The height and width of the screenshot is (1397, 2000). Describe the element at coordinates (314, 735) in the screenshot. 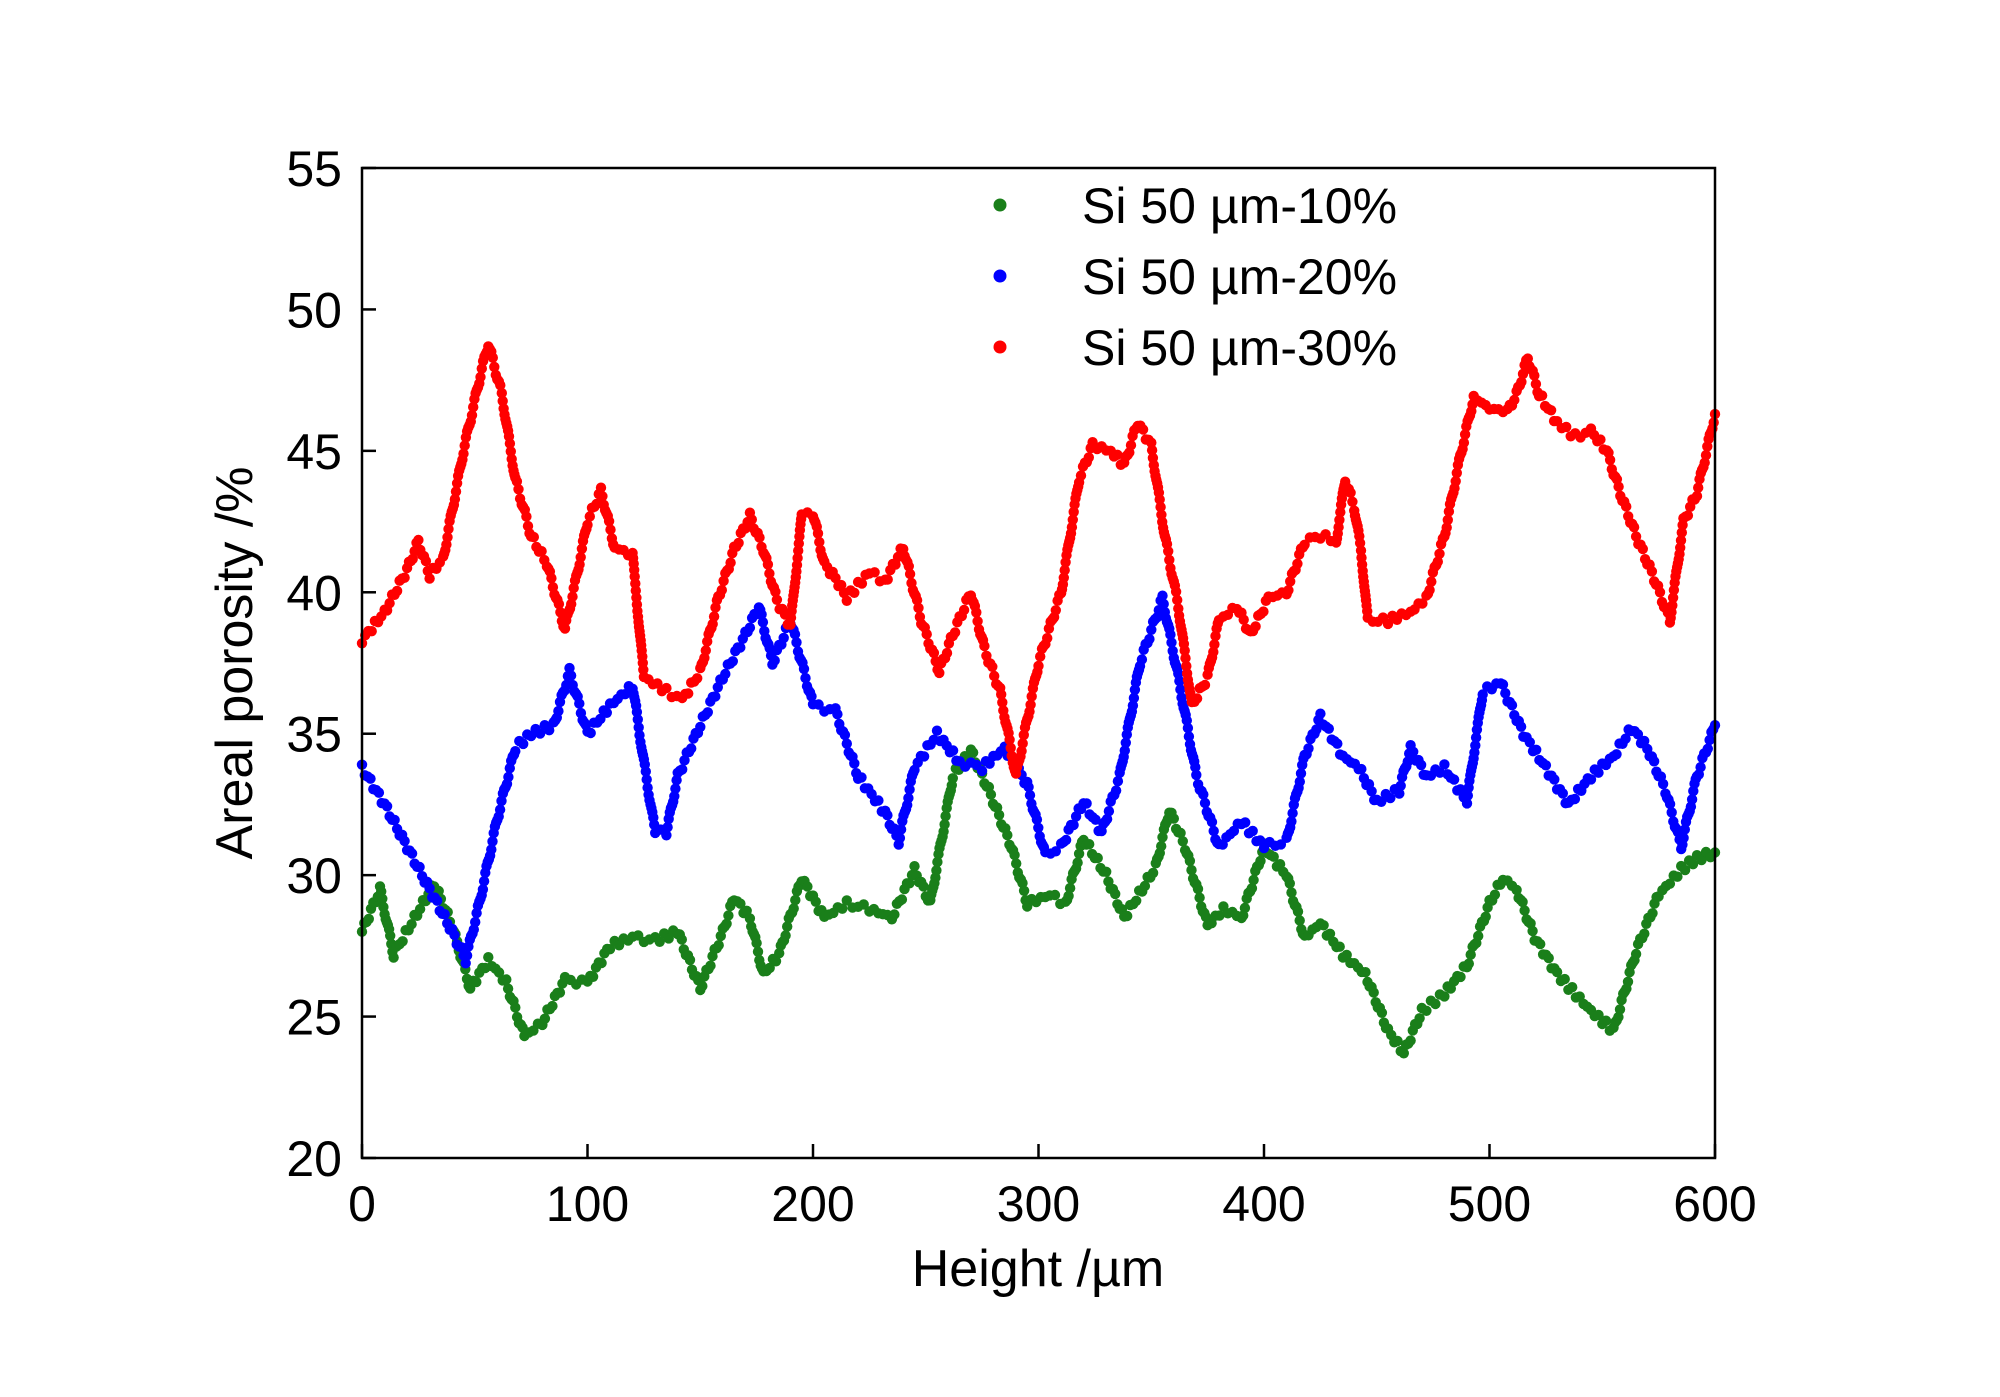

I see `y-tick-label: 35` at that location.